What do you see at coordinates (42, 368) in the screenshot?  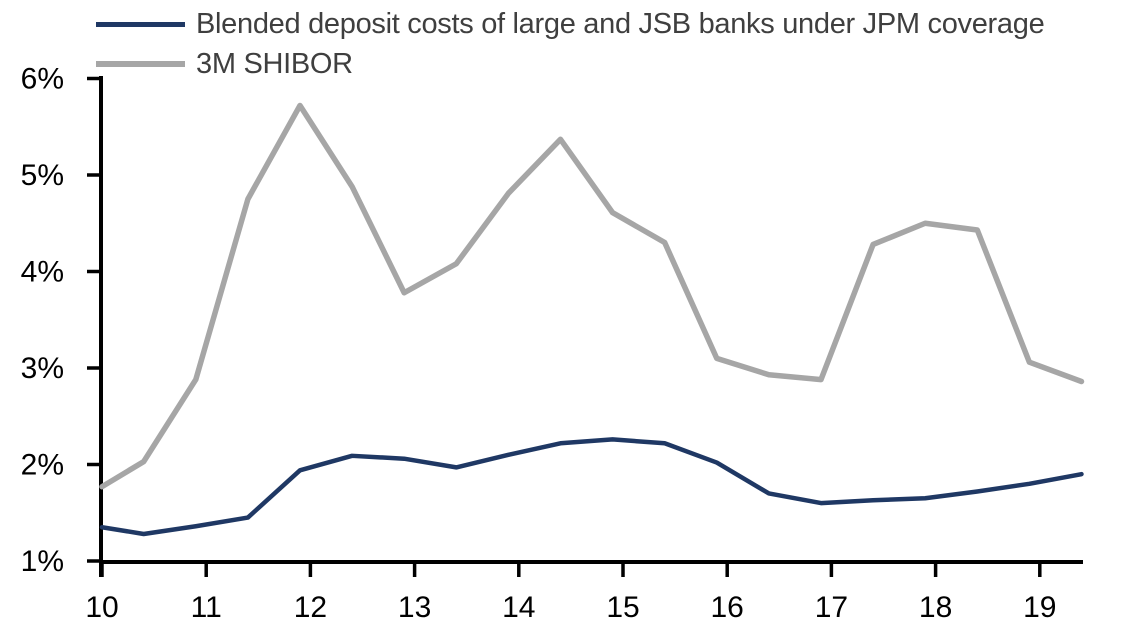 I see `y-axis-label-3%: 3%` at bounding box center [42, 368].